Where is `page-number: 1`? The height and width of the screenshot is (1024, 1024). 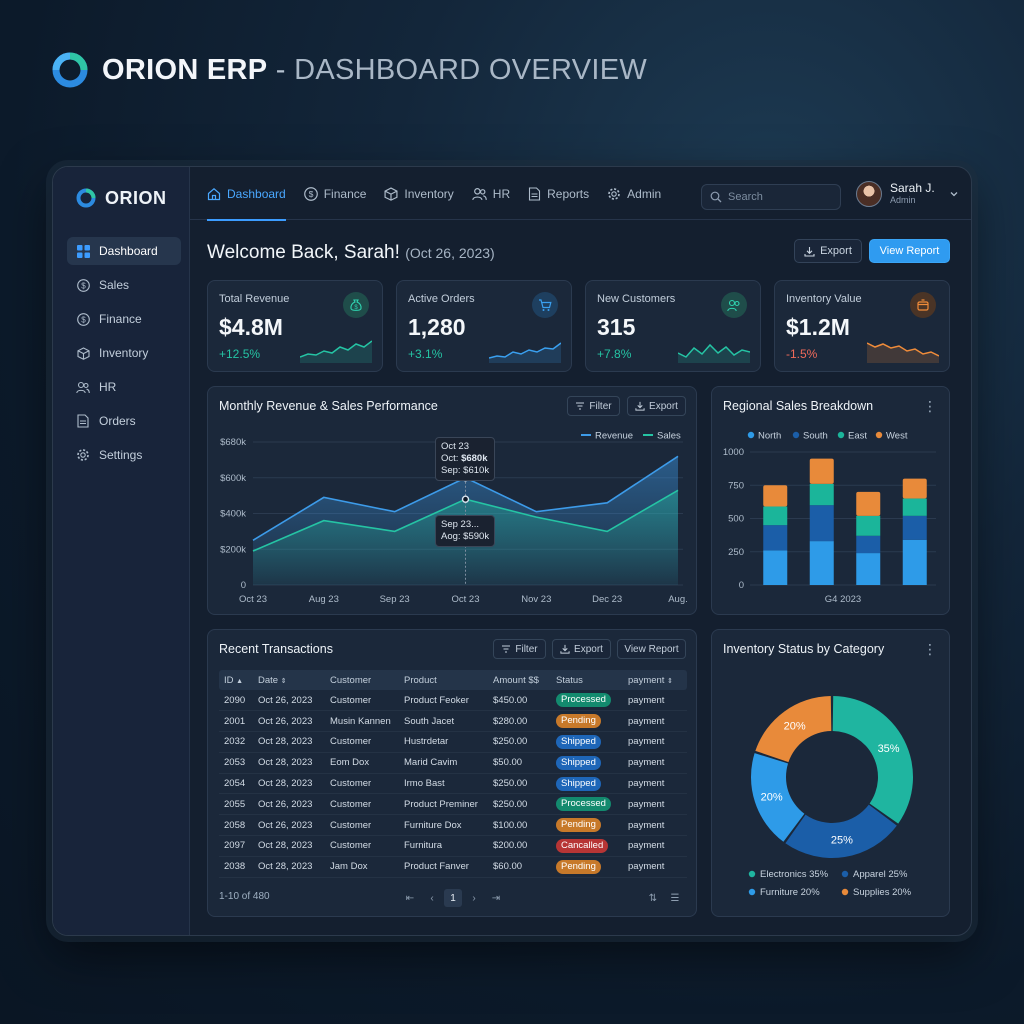 page-number: 1 is located at coordinates (453, 898).